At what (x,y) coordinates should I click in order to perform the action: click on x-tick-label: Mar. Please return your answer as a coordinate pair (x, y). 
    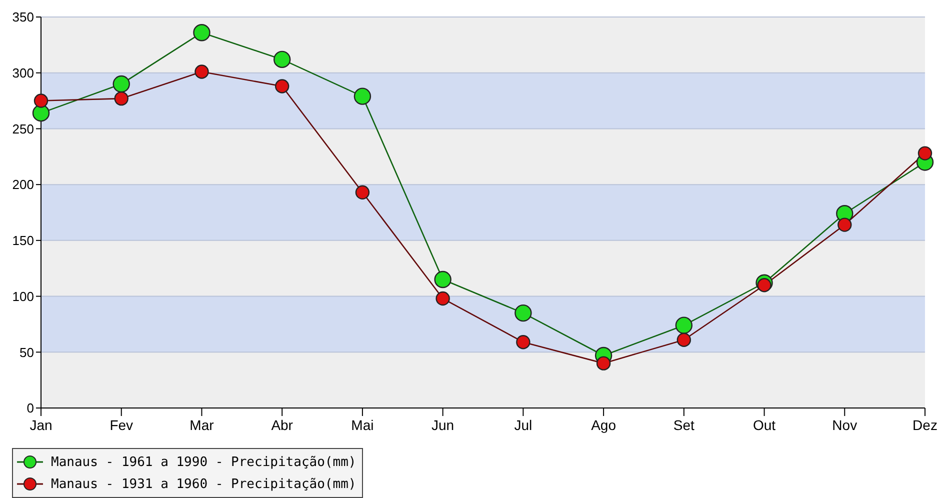
    Looking at the image, I should click on (202, 424).